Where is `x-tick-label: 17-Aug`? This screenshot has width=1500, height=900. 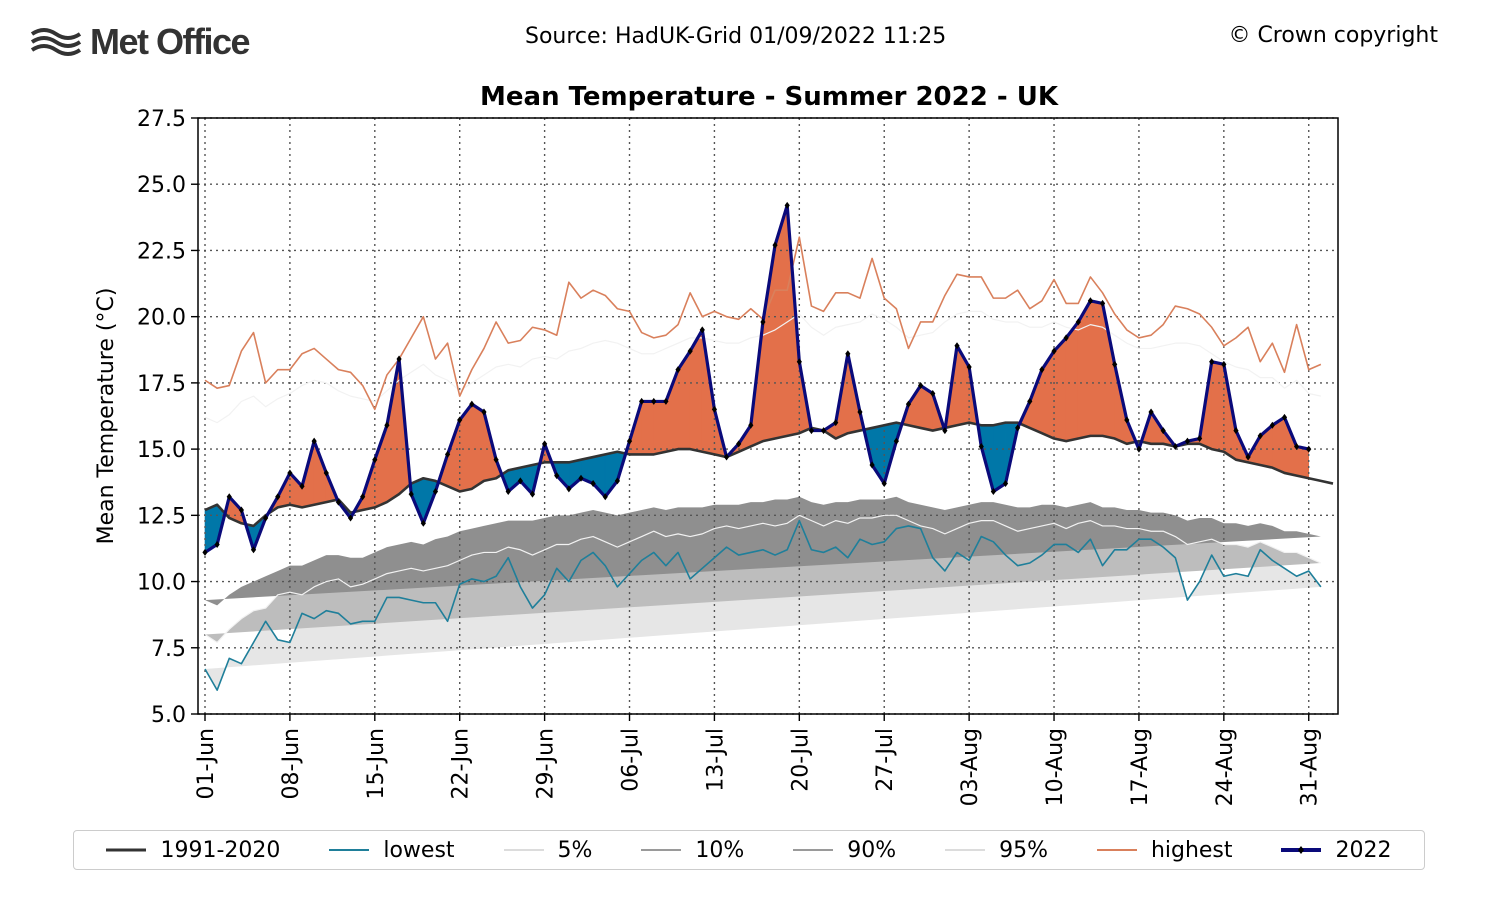 x-tick-label: 17-Aug is located at coordinates (1140, 767).